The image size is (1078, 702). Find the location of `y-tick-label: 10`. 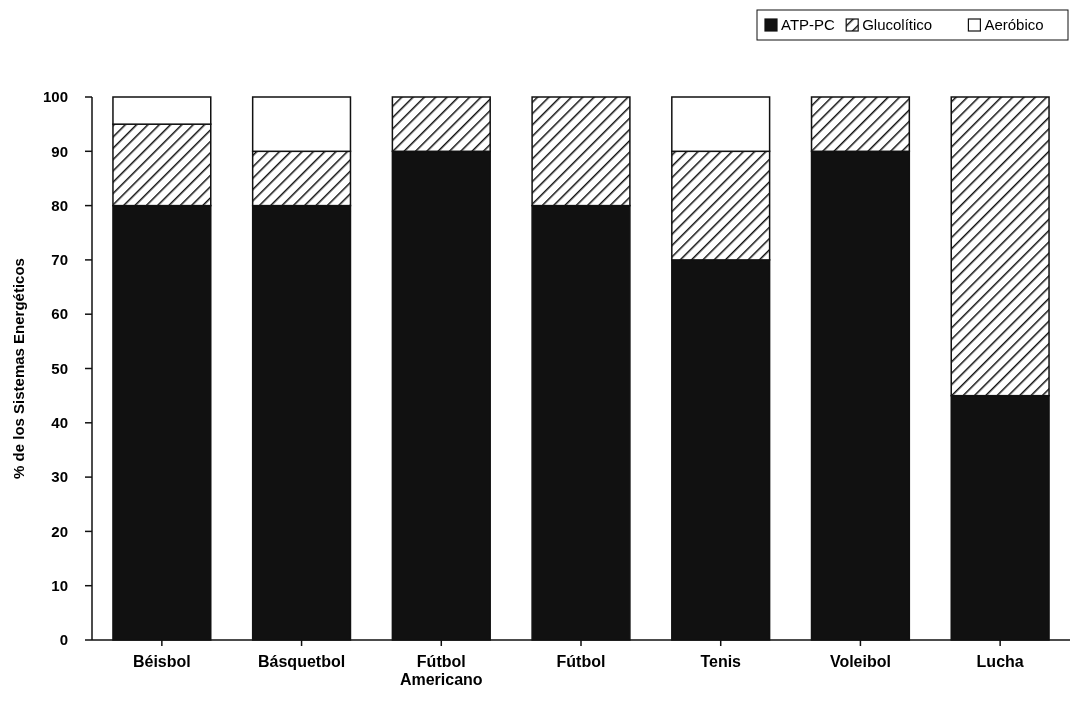

y-tick-label: 10 is located at coordinates (59, 585).